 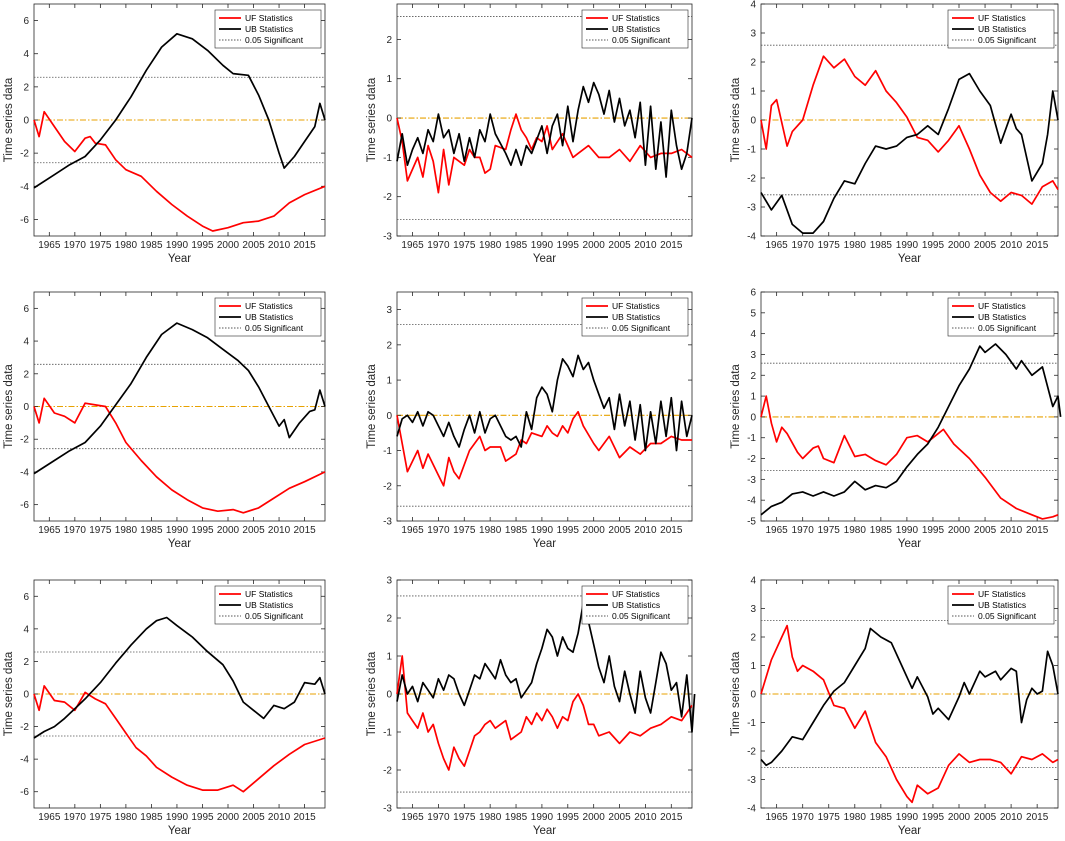 What do you see at coordinates (274, 328) in the screenshot?
I see `legend-label-sig: 0.05 Significant` at bounding box center [274, 328].